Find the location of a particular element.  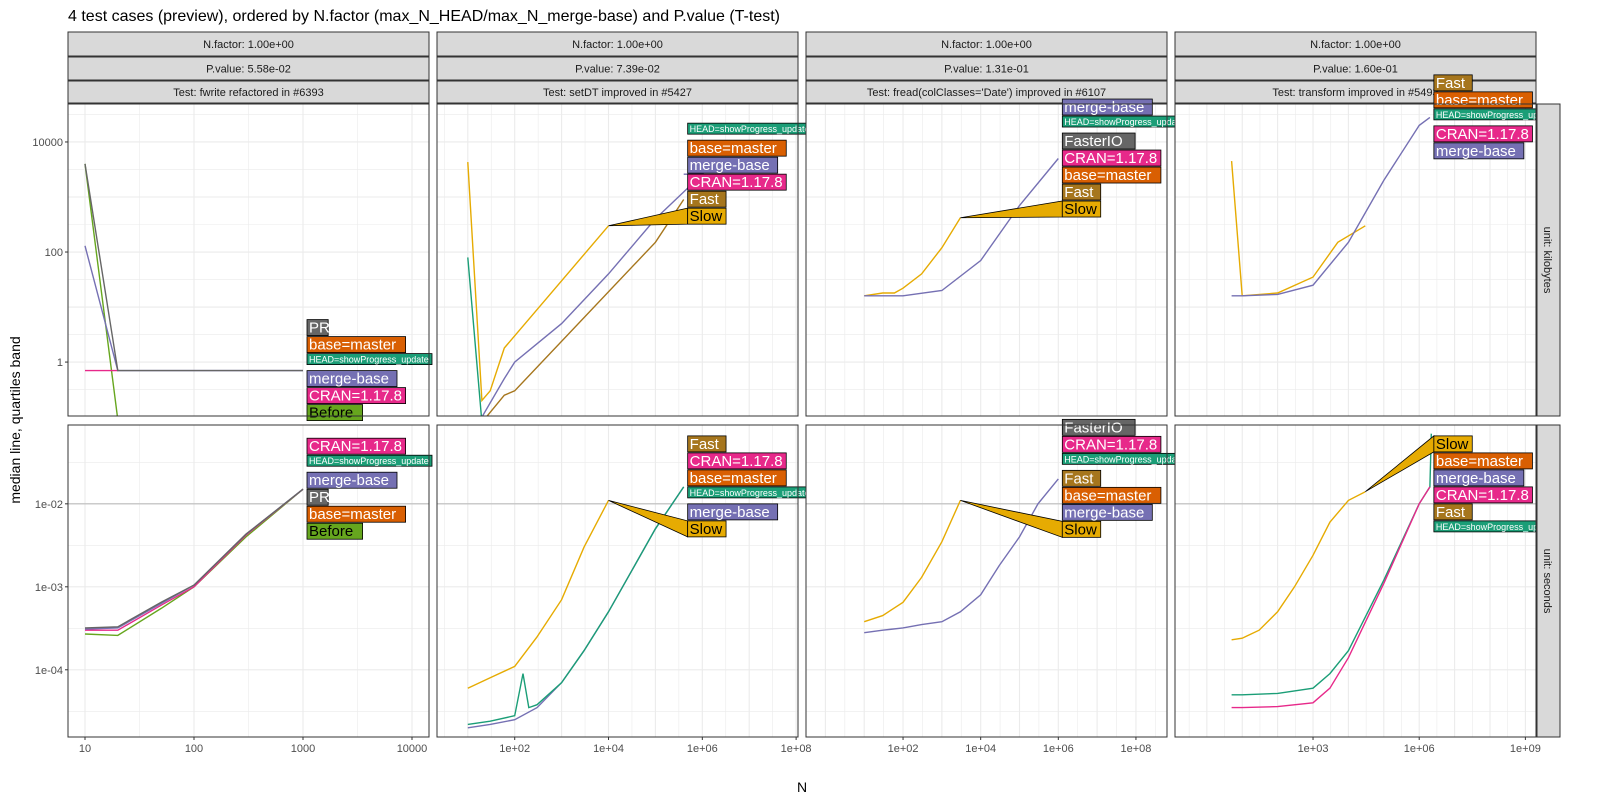

series-line-pr is located at coordinates (193, 267).